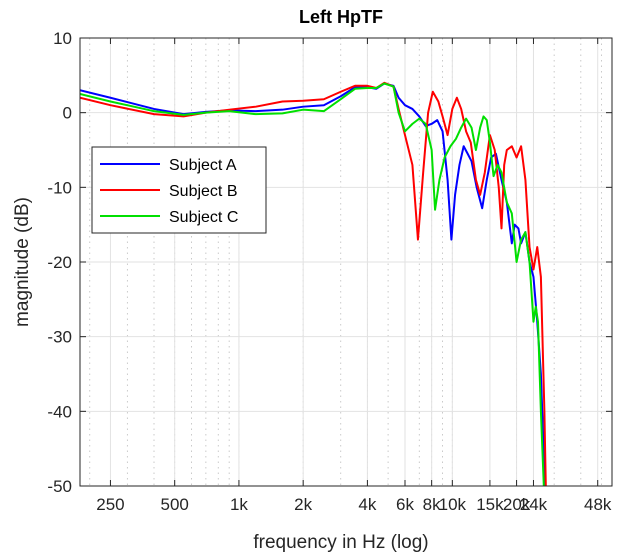 The image size is (619, 557). I want to click on y-tick-label: 0, so click(67, 113).